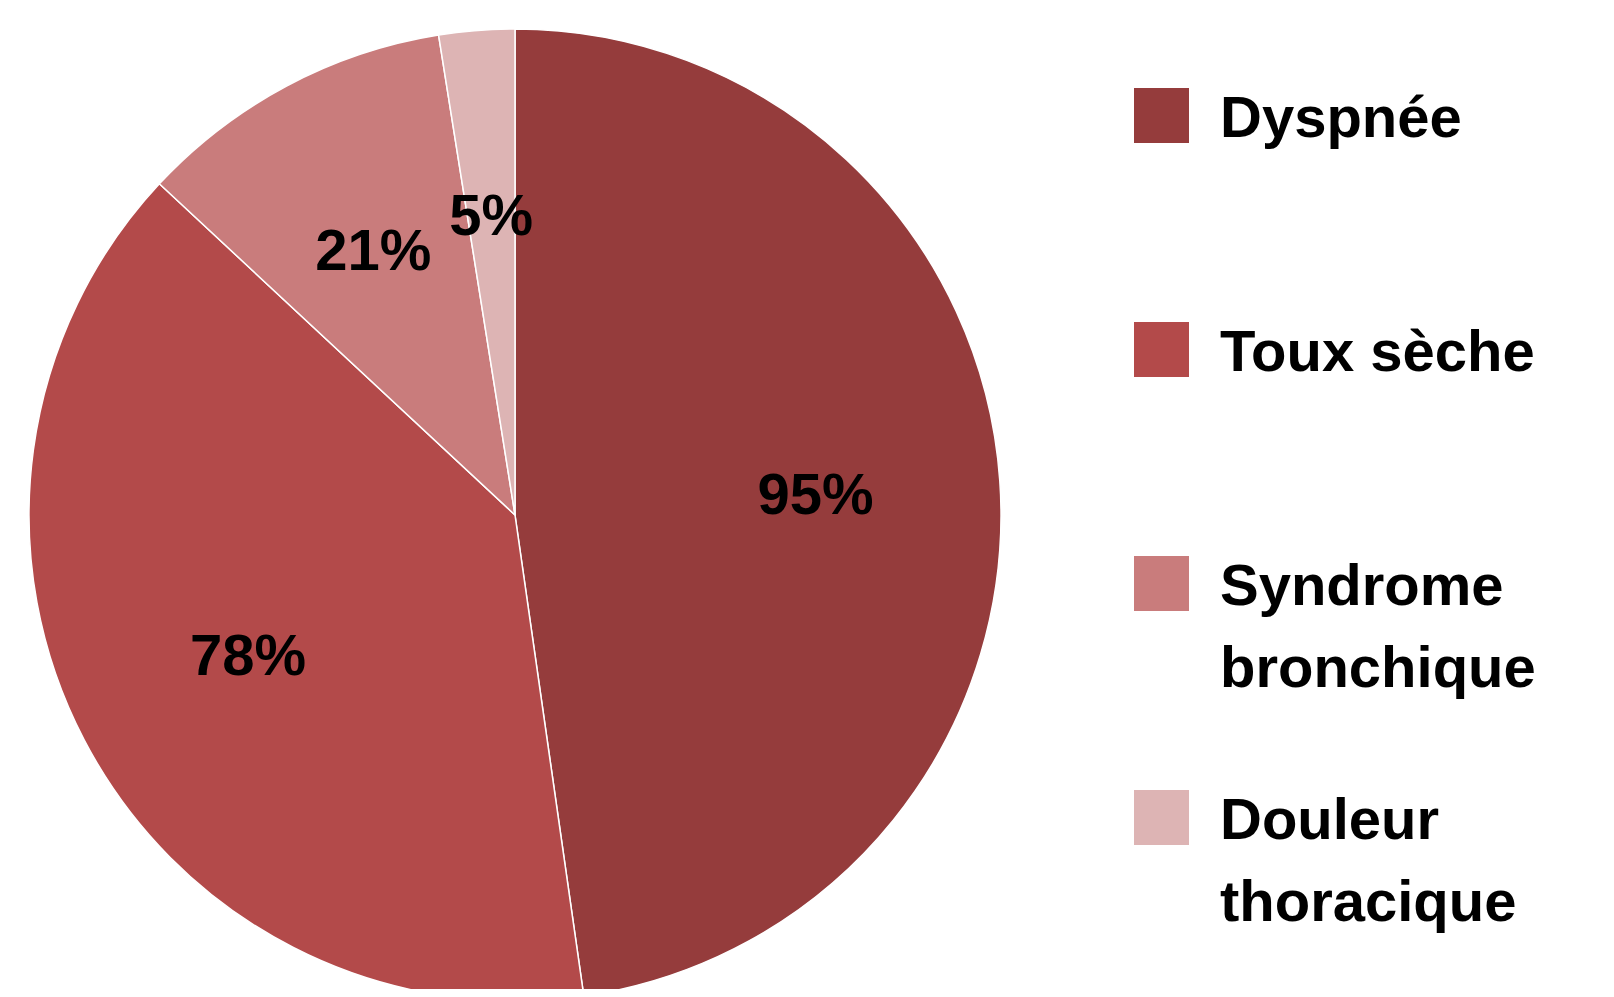  What do you see at coordinates (1377, 350) in the screenshot?
I see `legend-label: Toux sèche` at bounding box center [1377, 350].